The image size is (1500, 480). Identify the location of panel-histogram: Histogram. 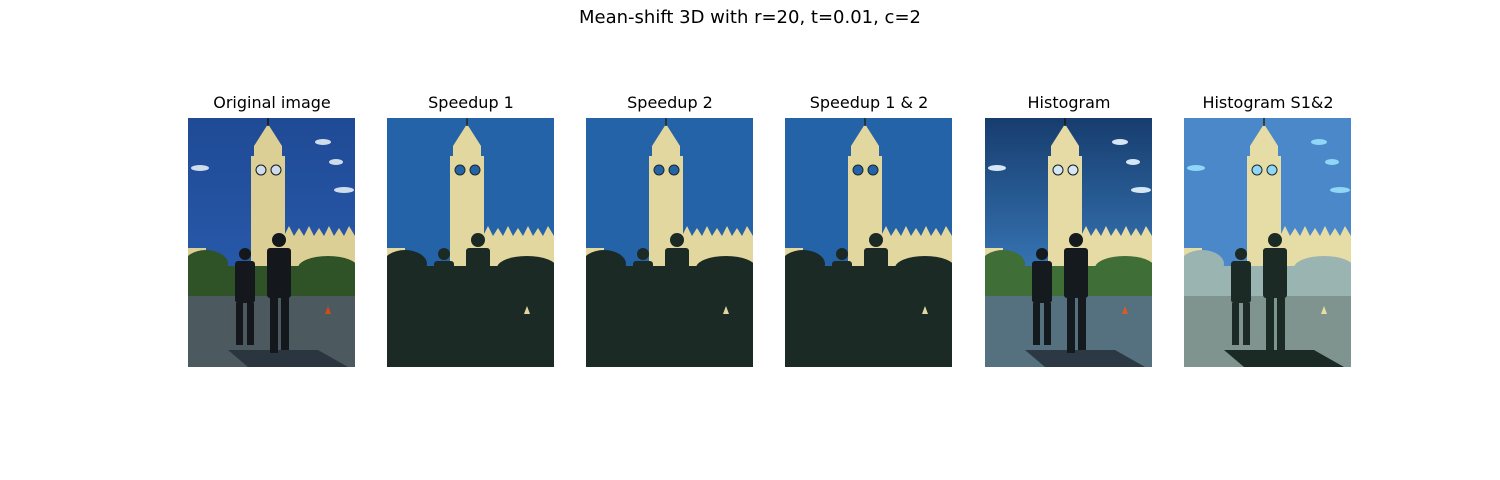
(1069, 229).